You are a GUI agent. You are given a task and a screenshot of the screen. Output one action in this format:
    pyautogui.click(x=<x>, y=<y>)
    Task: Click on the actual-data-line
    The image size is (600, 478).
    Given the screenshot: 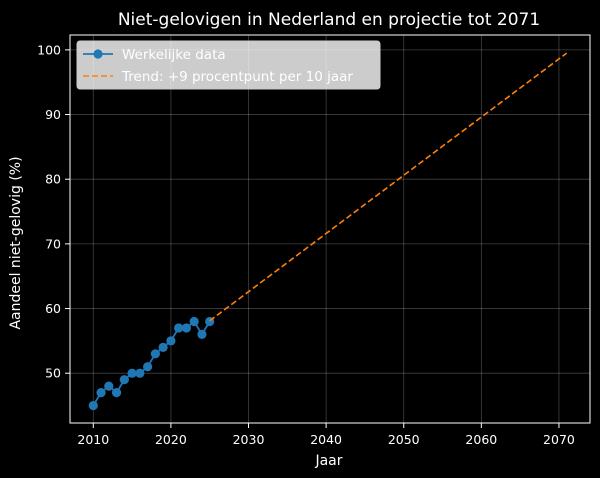 What is the action you would take?
    pyautogui.click(x=151, y=363)
    